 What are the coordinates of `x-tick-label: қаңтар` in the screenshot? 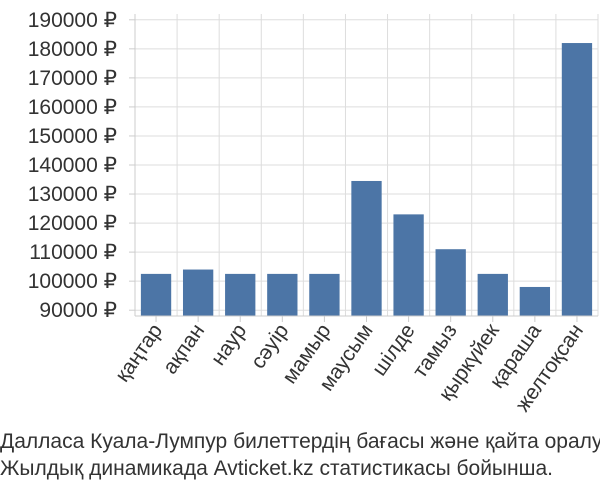 It's located at (139, 353).